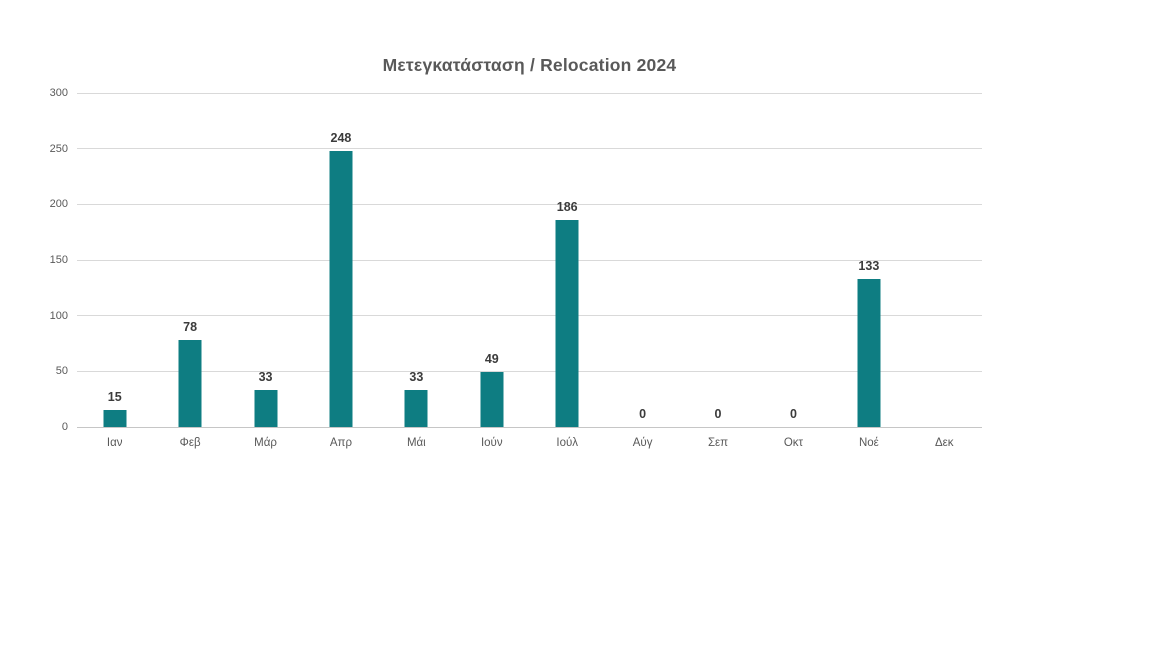 This screenshot has height=648, width=1152. What do you see at coordinates (190, 443) in the screenshot?
I see `x-axis-category-label: Φεβ` at bounding box center [190, 443].